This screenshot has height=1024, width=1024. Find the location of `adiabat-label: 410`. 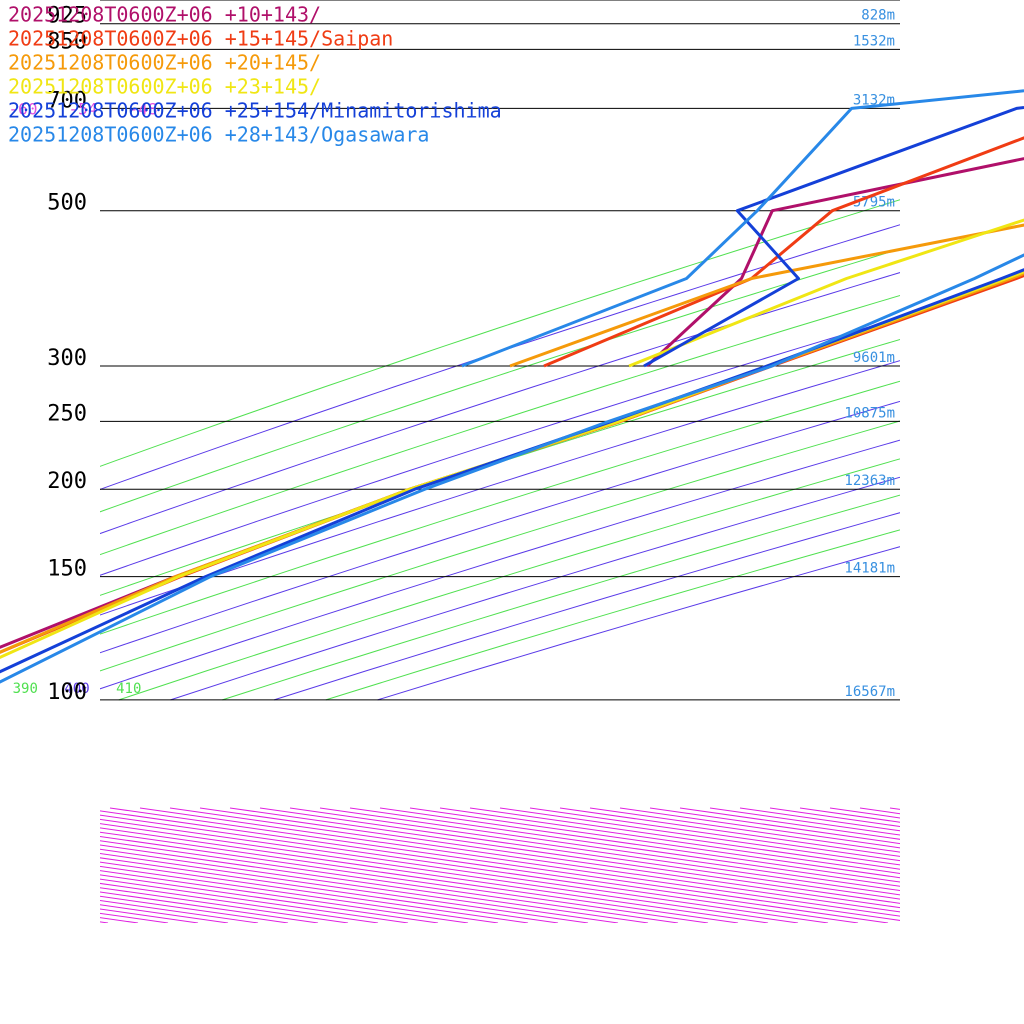

adiabat-label: 410 is located at coordinates (128, 689).